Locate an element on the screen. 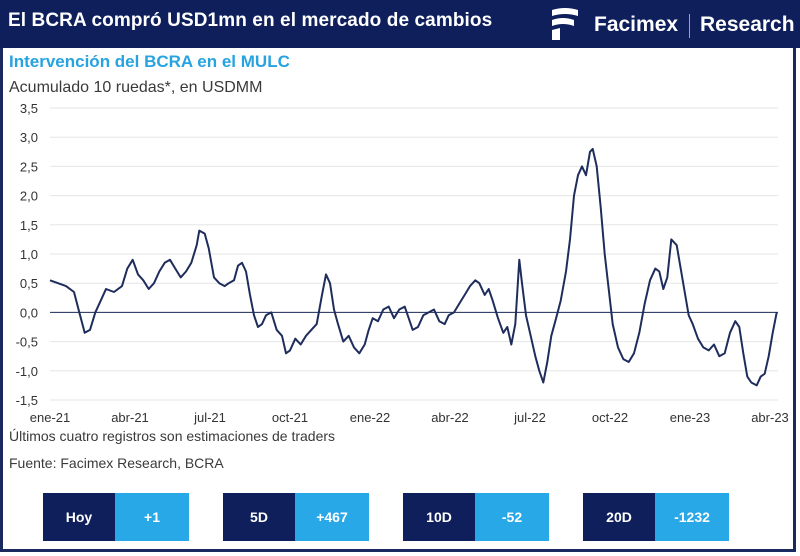  stat-label: 10D is located at coordinates (439, 517).